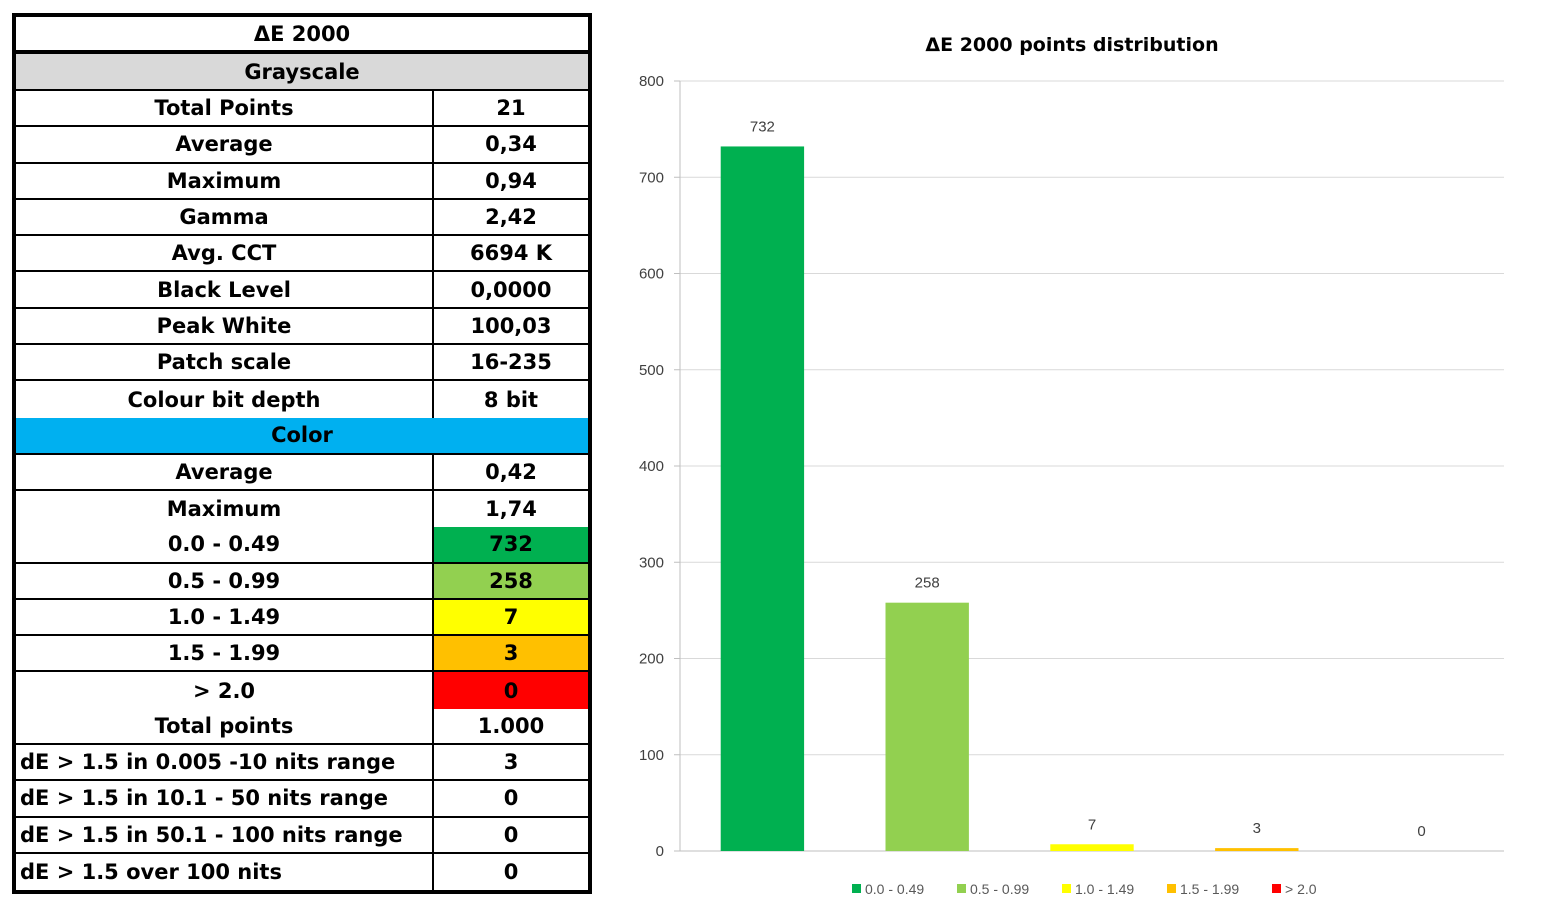 This screenshot has width=1548, height=912. What do you see at coordinates (225, 617) in the screenshot?
I see `row-label: 1.0 - 1.49` at bounding box center [225, 617].